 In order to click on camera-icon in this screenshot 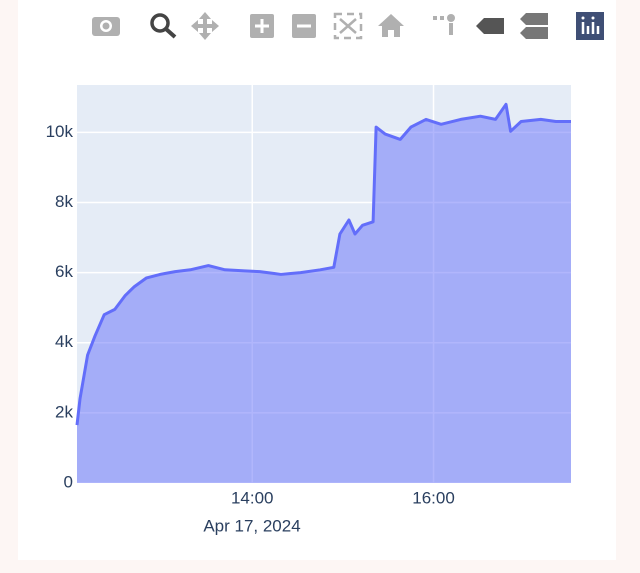, I will do `click(106, 26)`.